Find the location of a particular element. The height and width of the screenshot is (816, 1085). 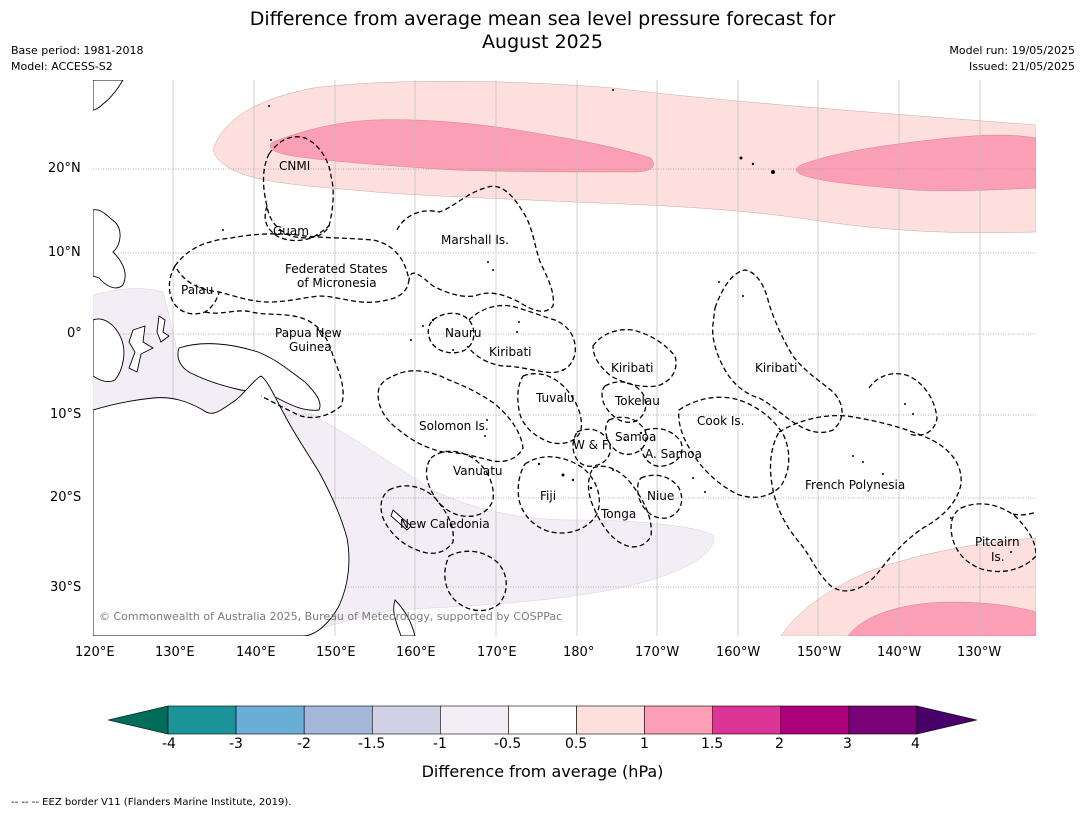

base-period: Base period: 1981-2018 is located at coordinates (77, 50).